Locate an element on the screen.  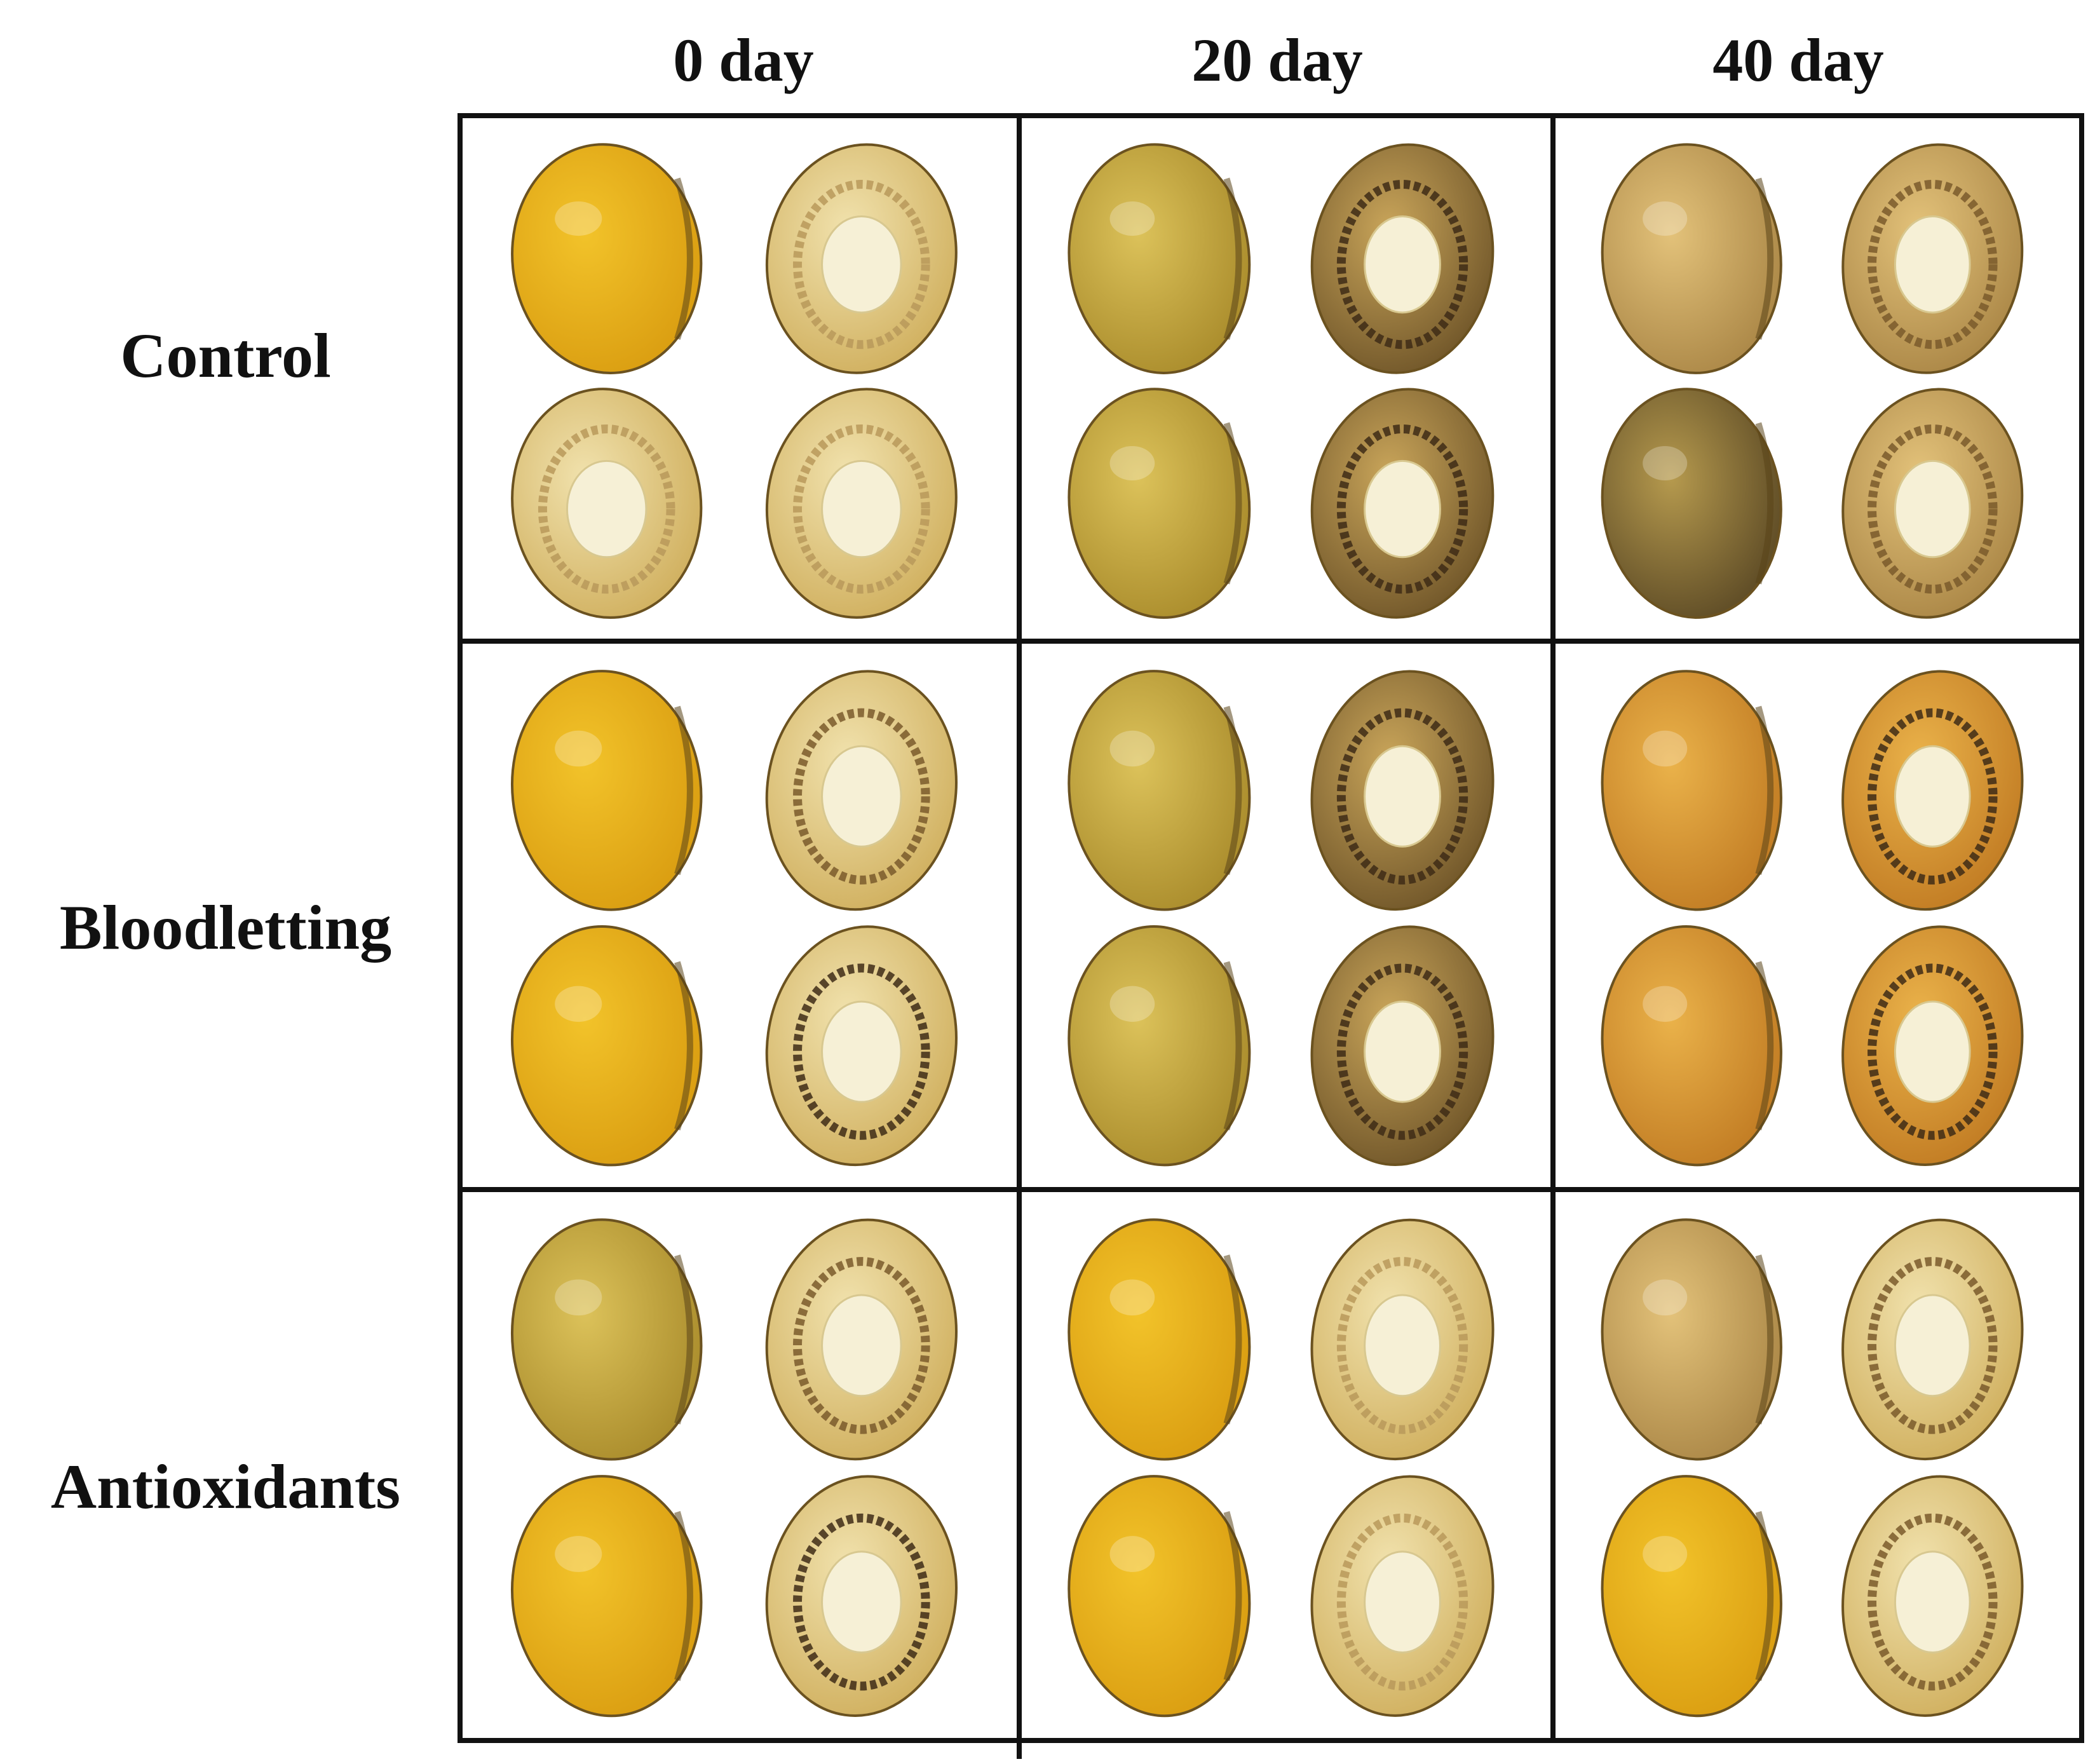
grid-line-right is located at coordinates (2081, 928).